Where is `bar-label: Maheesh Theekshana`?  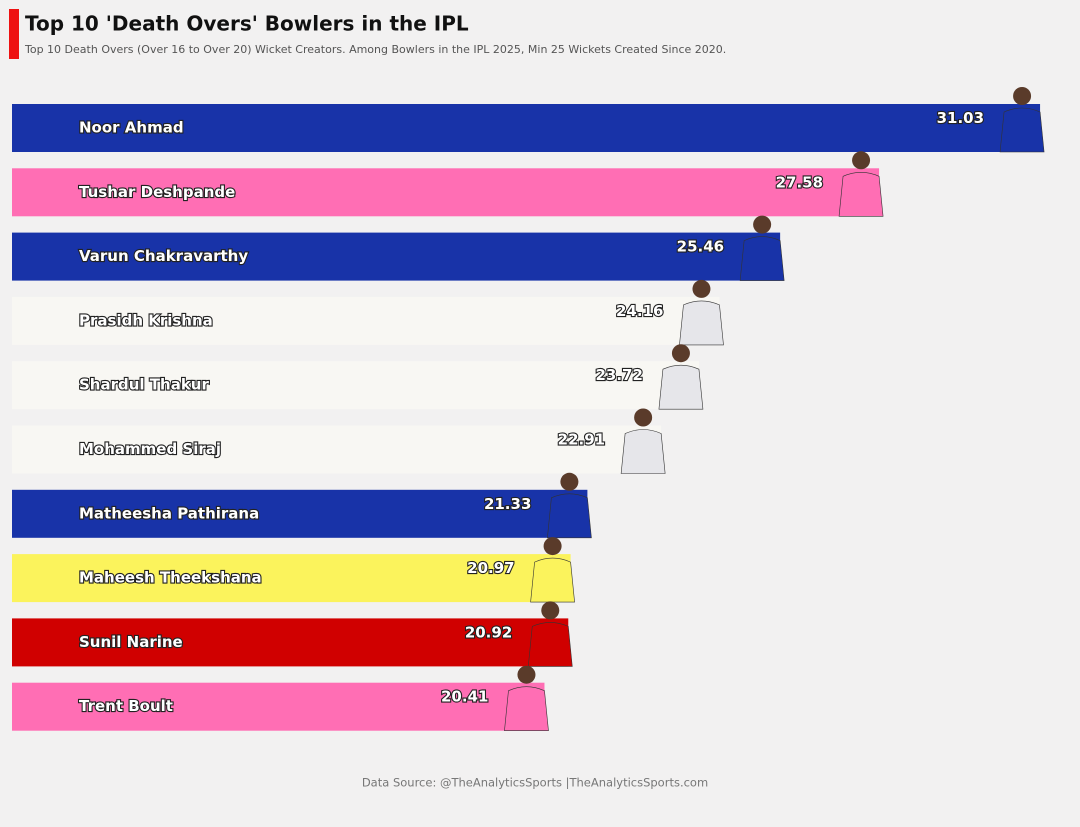
bar-label: Maheesh Theekshana is located at coordinates (170, 578).